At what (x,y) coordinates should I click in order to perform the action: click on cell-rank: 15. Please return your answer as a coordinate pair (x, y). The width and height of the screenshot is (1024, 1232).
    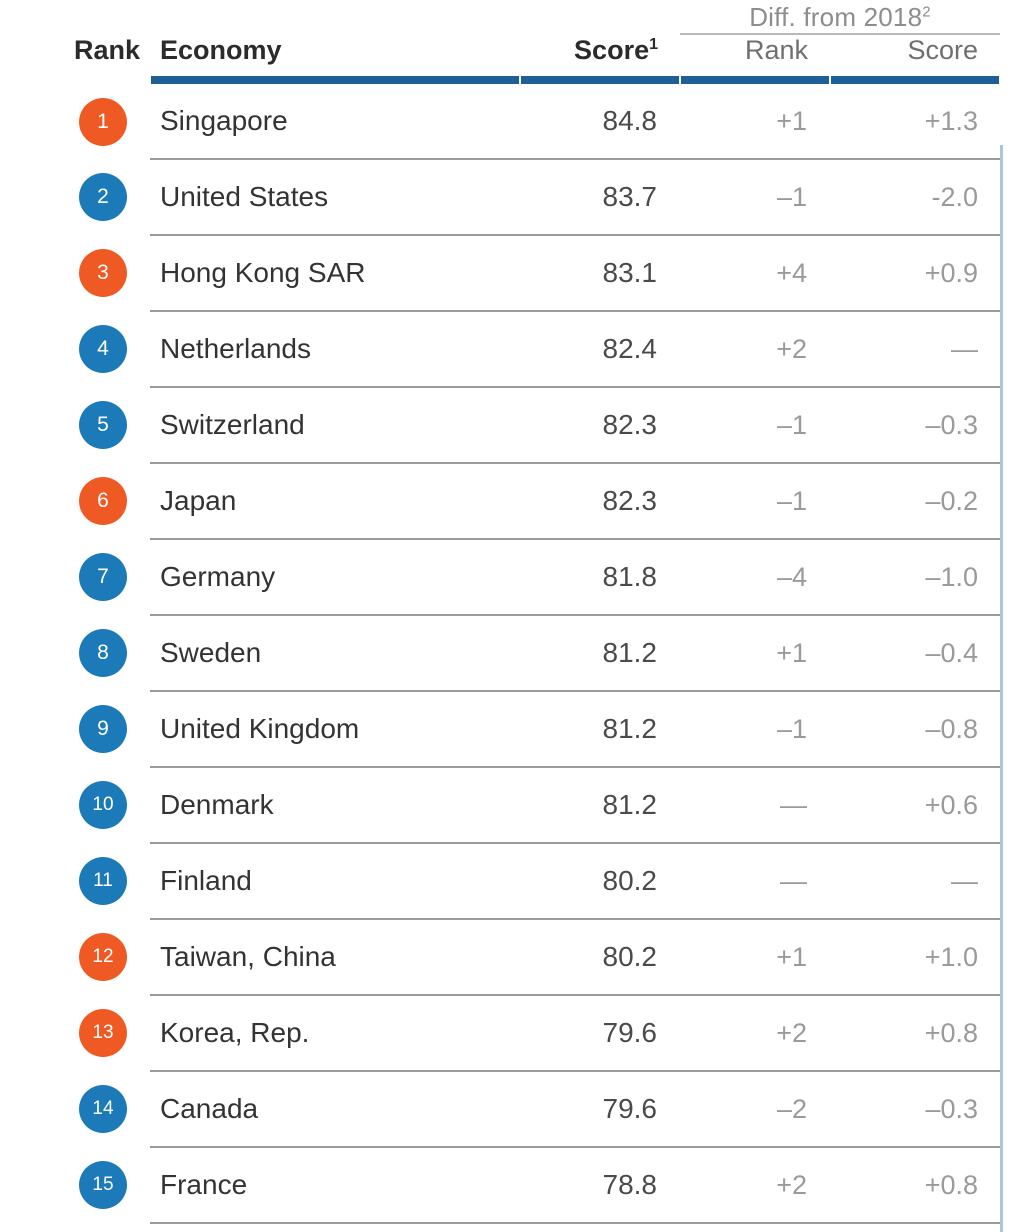
    Looking at the image, I should click on (75, 1185).